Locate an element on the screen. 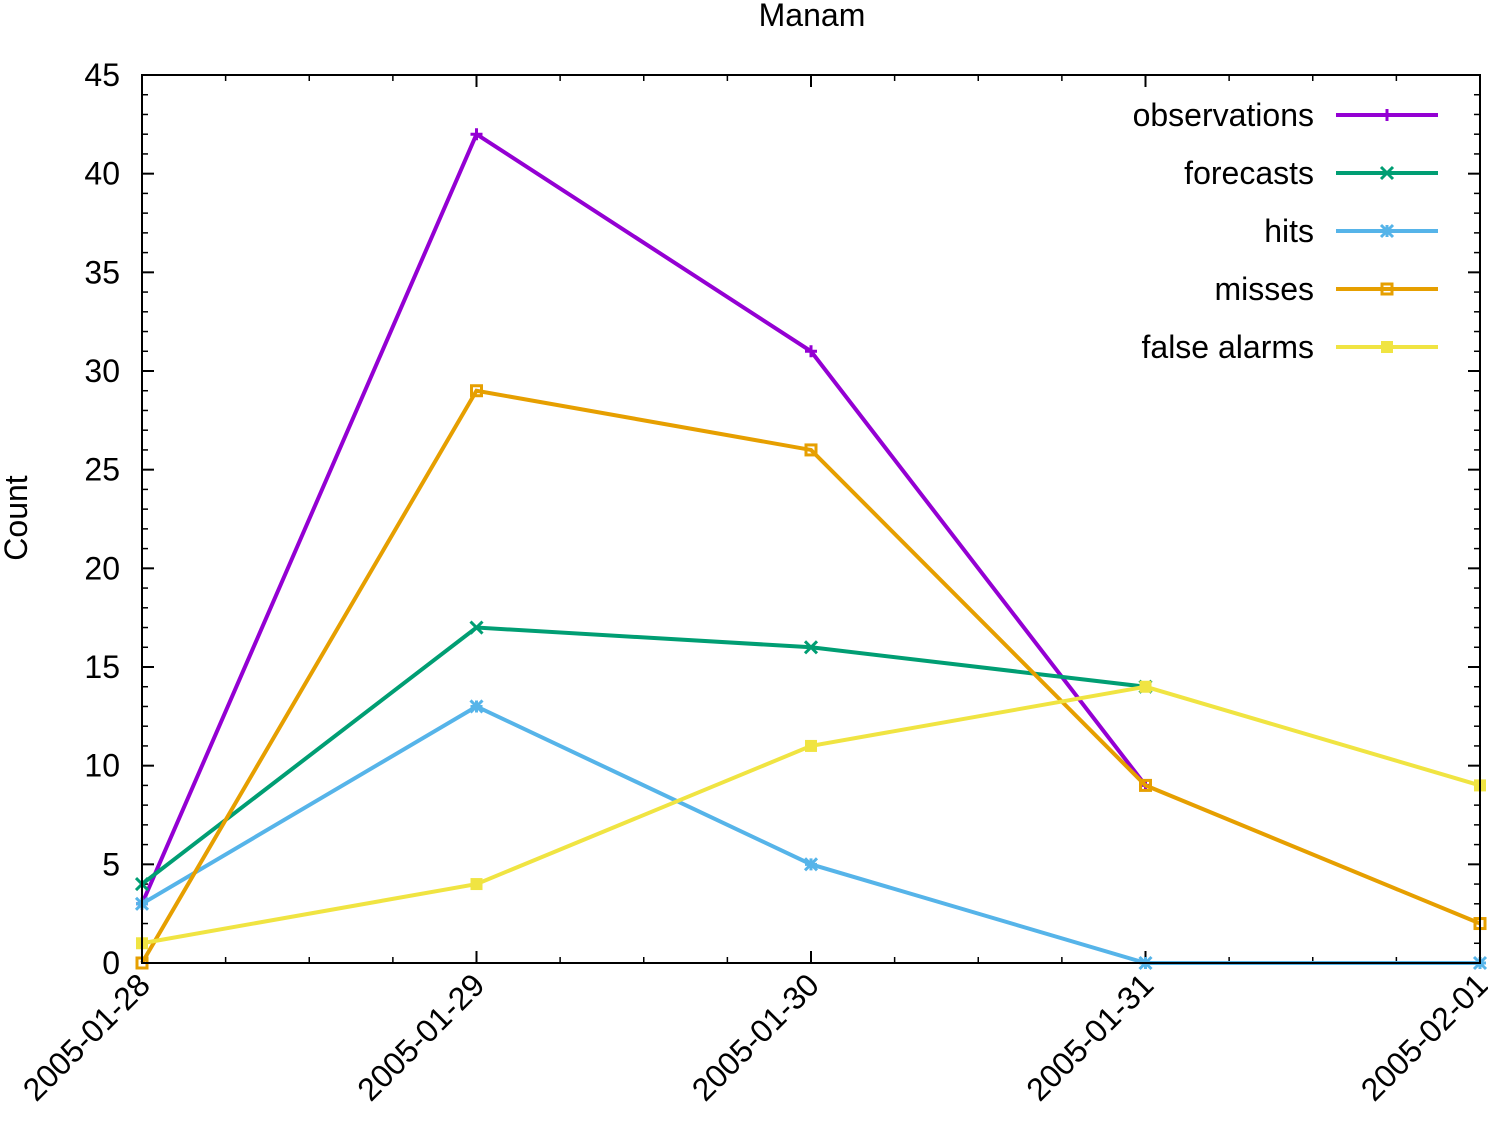 The width and height of the screenshot is (1488, 1126). x-tick-label: 2005-01-29 is located at coordinates (420, 1036).